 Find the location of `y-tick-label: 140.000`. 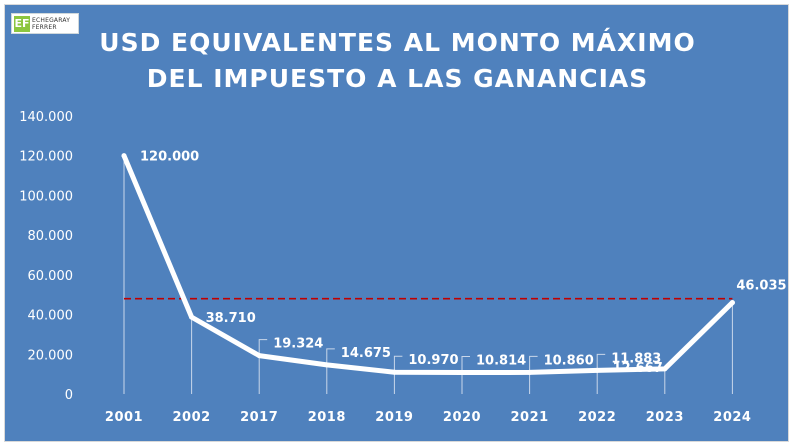

y-tick-label: 140.000 is located at coordinates (46, 117).